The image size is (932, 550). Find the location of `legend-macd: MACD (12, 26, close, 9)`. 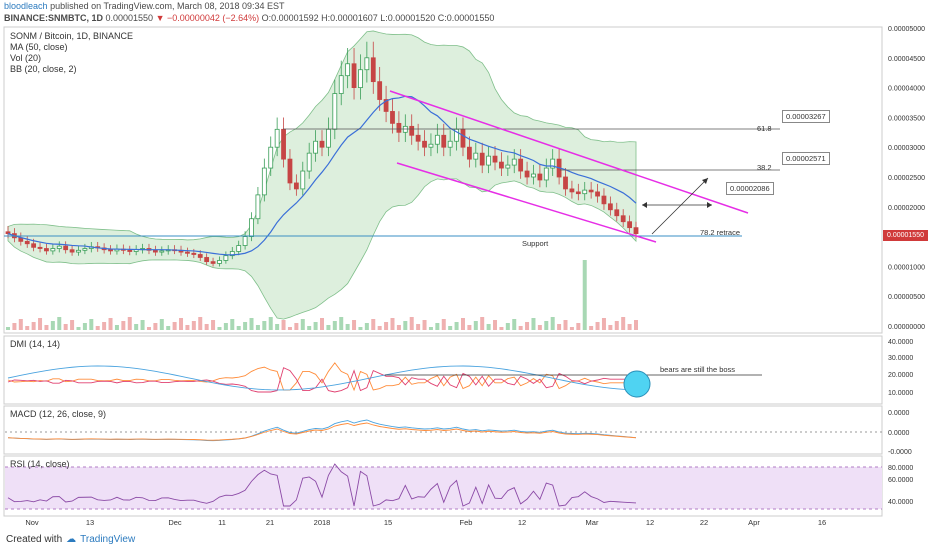

legend-macd: MACD (12, 26, close, 9) is located at coordinates (58, 414).